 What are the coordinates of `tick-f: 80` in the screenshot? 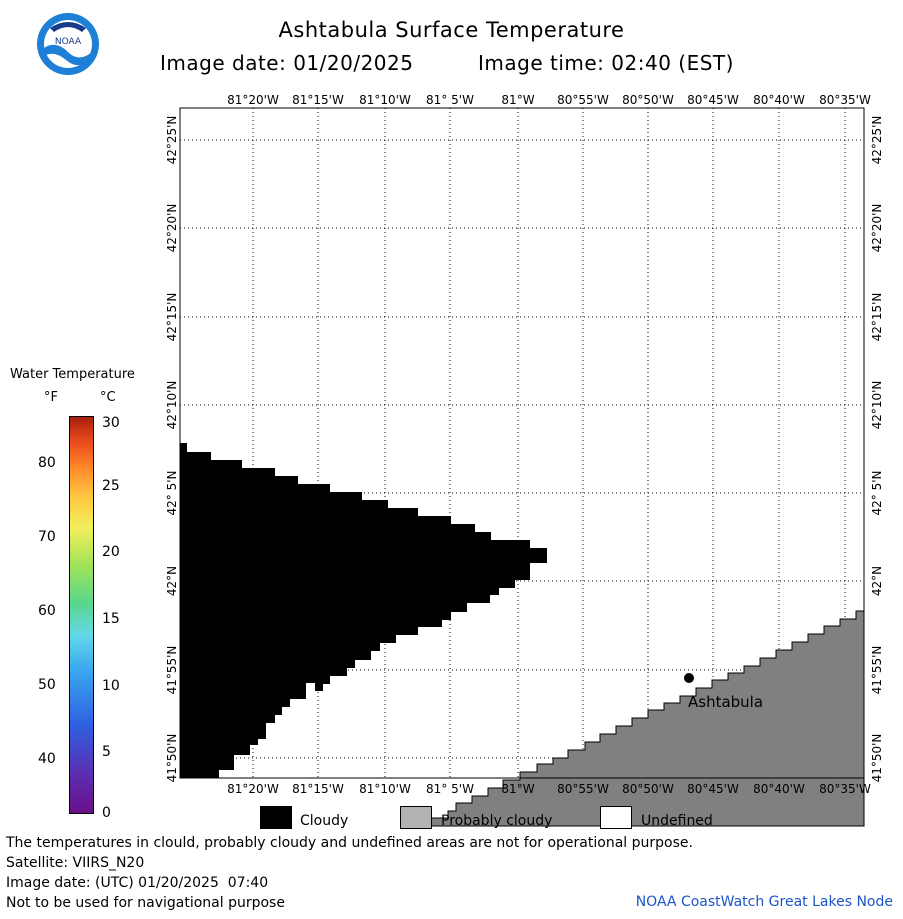 It's located at (47, 463).